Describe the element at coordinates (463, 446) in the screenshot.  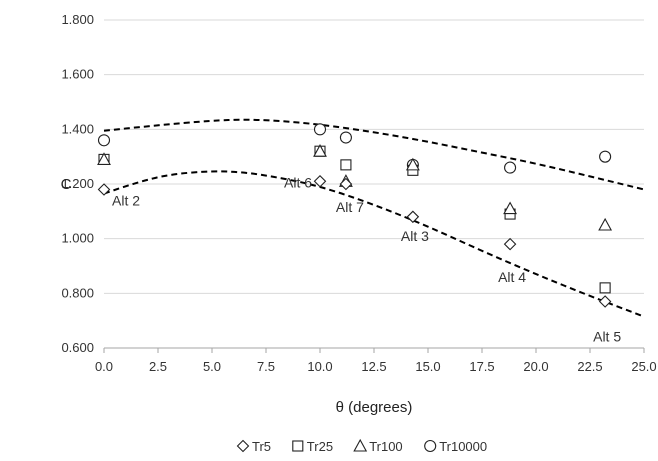
I see `legend-label: Tr10000` at that location.